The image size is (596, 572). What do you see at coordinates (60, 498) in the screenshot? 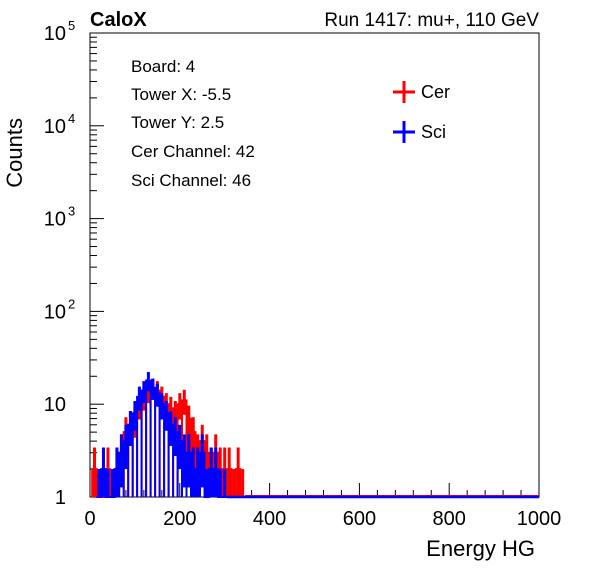
I see `y-tick-label: 1` at bounding box center [60, 498].